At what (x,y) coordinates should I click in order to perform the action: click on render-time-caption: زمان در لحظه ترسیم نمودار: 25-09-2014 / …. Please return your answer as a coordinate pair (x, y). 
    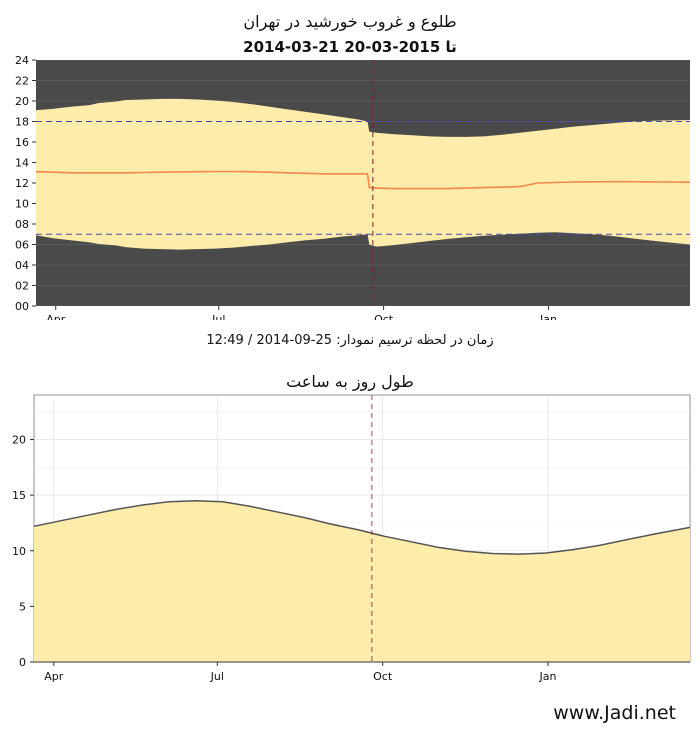
    Looking at the image, I should click on (350, 340).